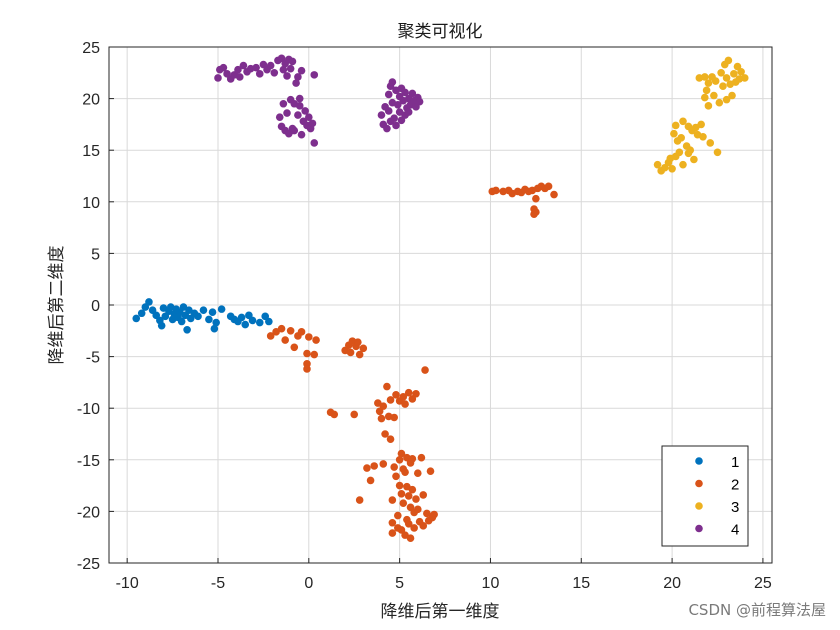  I want to click on x-axis-label: 降维后第一维度, so click(440, 612).